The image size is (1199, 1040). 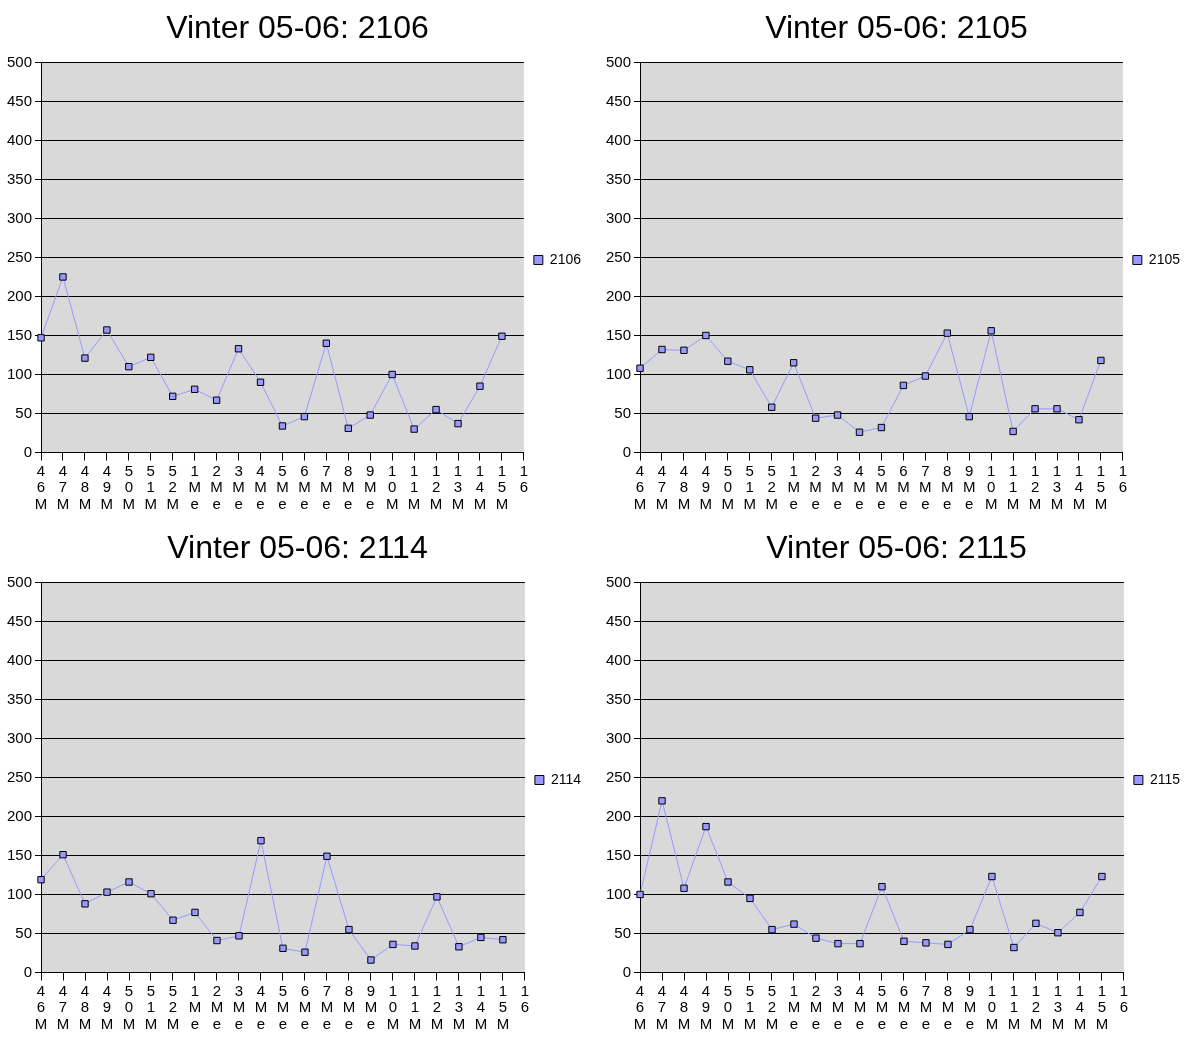 What do you see at coordinates (684, 1006) in the screenshot?
I see `x-tick-label: 48M` at bounding box center [684, 1006].